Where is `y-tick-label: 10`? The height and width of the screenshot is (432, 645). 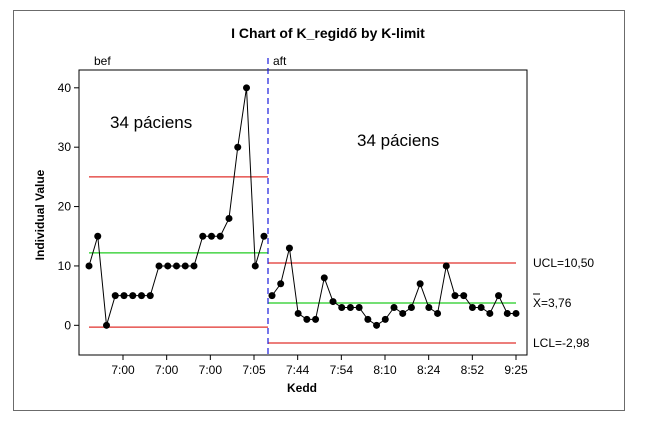 y-tick-label: 10 is located at coordinates (65, 266).